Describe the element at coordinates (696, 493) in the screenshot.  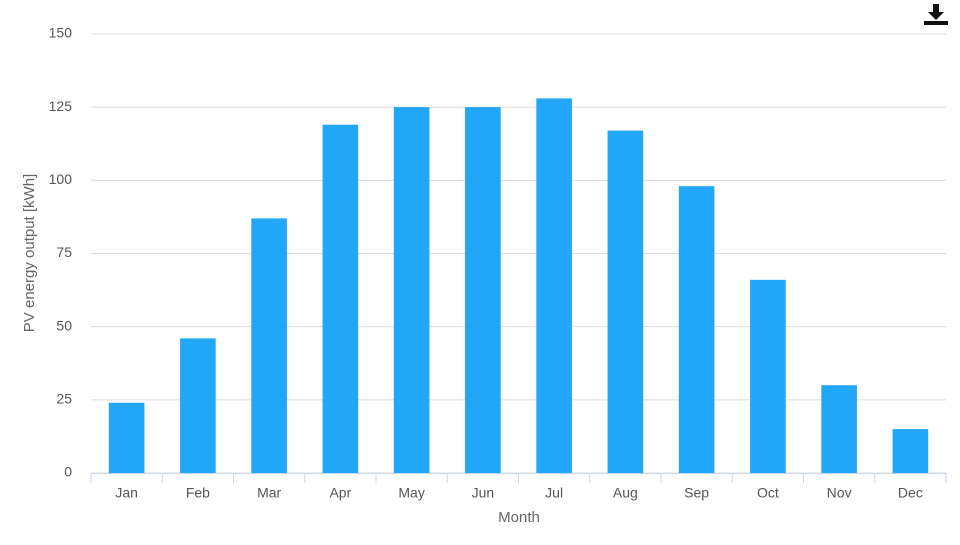
I see `x-tick-label: Sep` at that location.